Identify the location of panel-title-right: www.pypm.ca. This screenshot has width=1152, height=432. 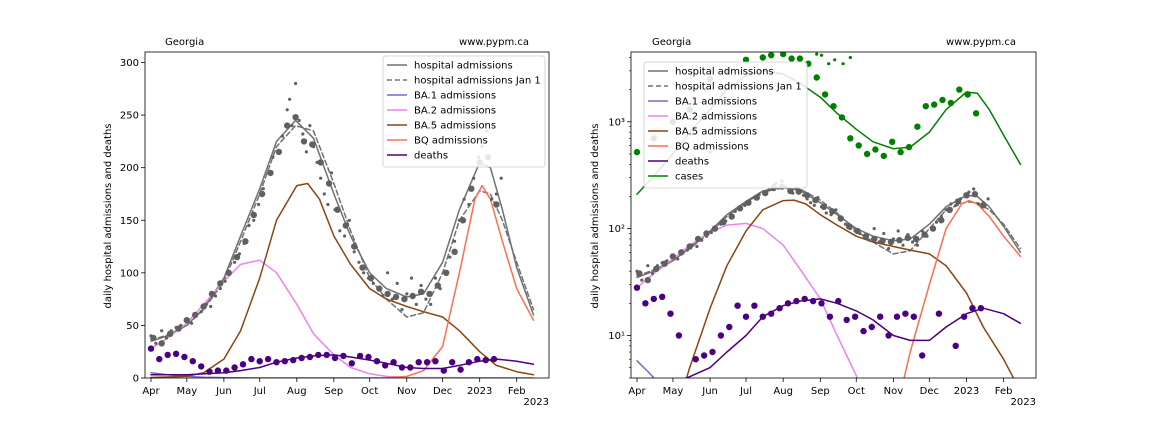
(981, 42).